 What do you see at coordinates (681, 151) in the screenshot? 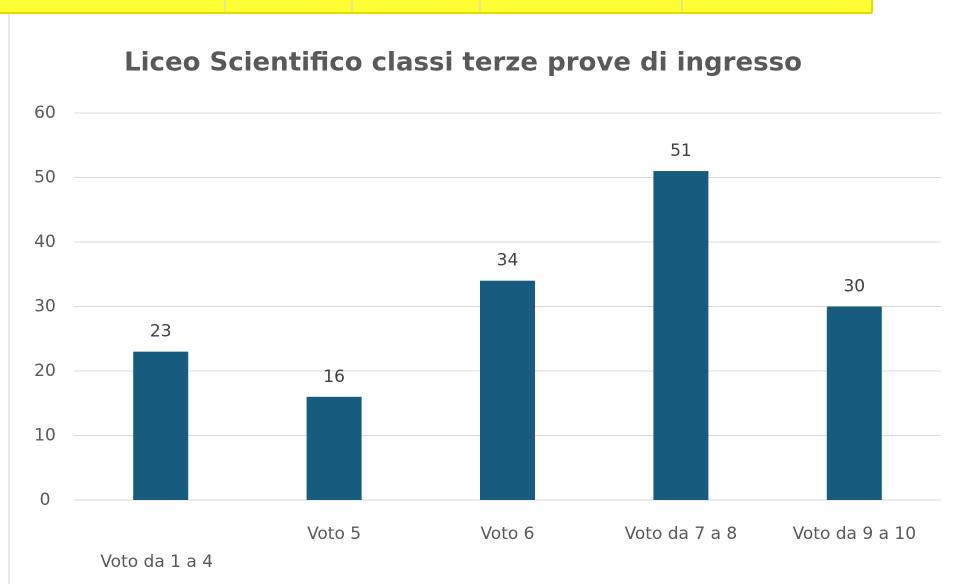
I see `data-label: 51` at bounding box center [681, 151].